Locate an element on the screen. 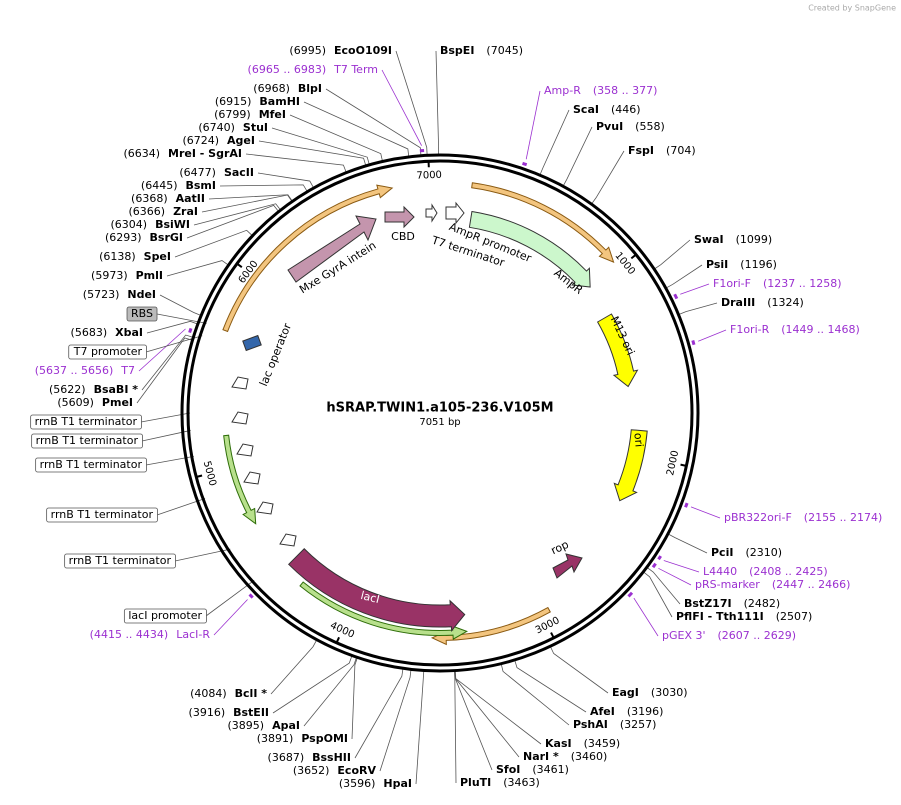 The width and height of the screenshot is (901, 805). site-position: (6915) is located at coordinates (233, 101).